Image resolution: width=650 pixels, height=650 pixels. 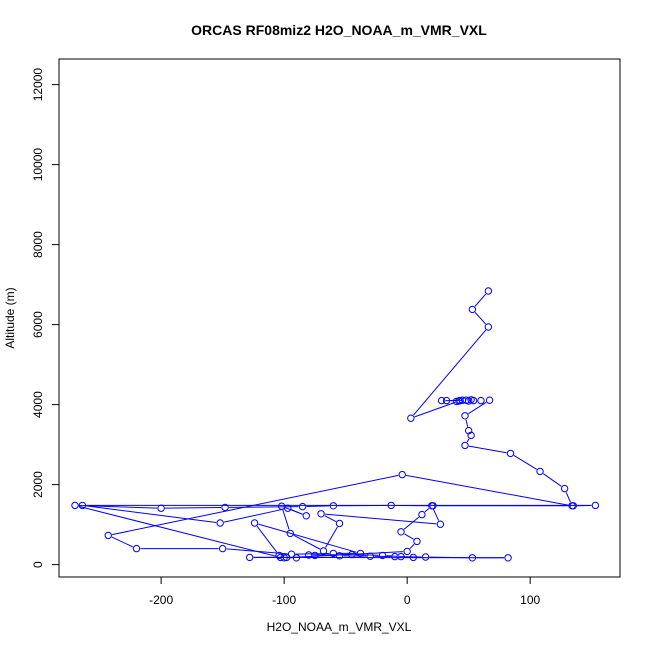 What do you see at coordinates (345, 591) in the screenshot?
I see `x-axis: -200 -100 0 100` at bounding box center [345, 591].